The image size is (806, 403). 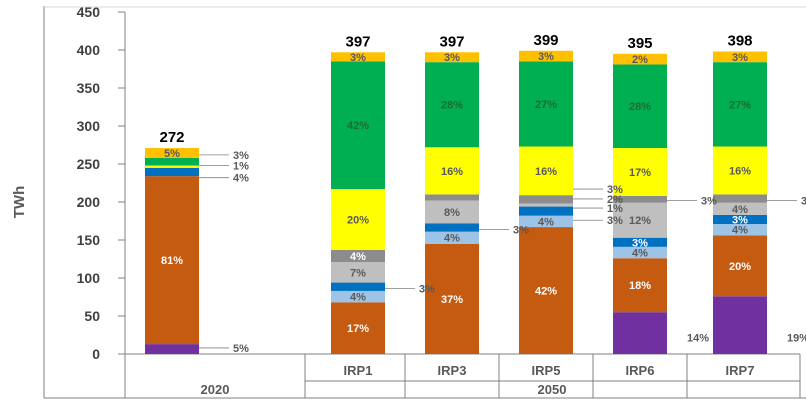 What do you see at coordinates (739, 41) in the screenshot?
I see `bar-total-label: 398` at bounding box center [739, 41].